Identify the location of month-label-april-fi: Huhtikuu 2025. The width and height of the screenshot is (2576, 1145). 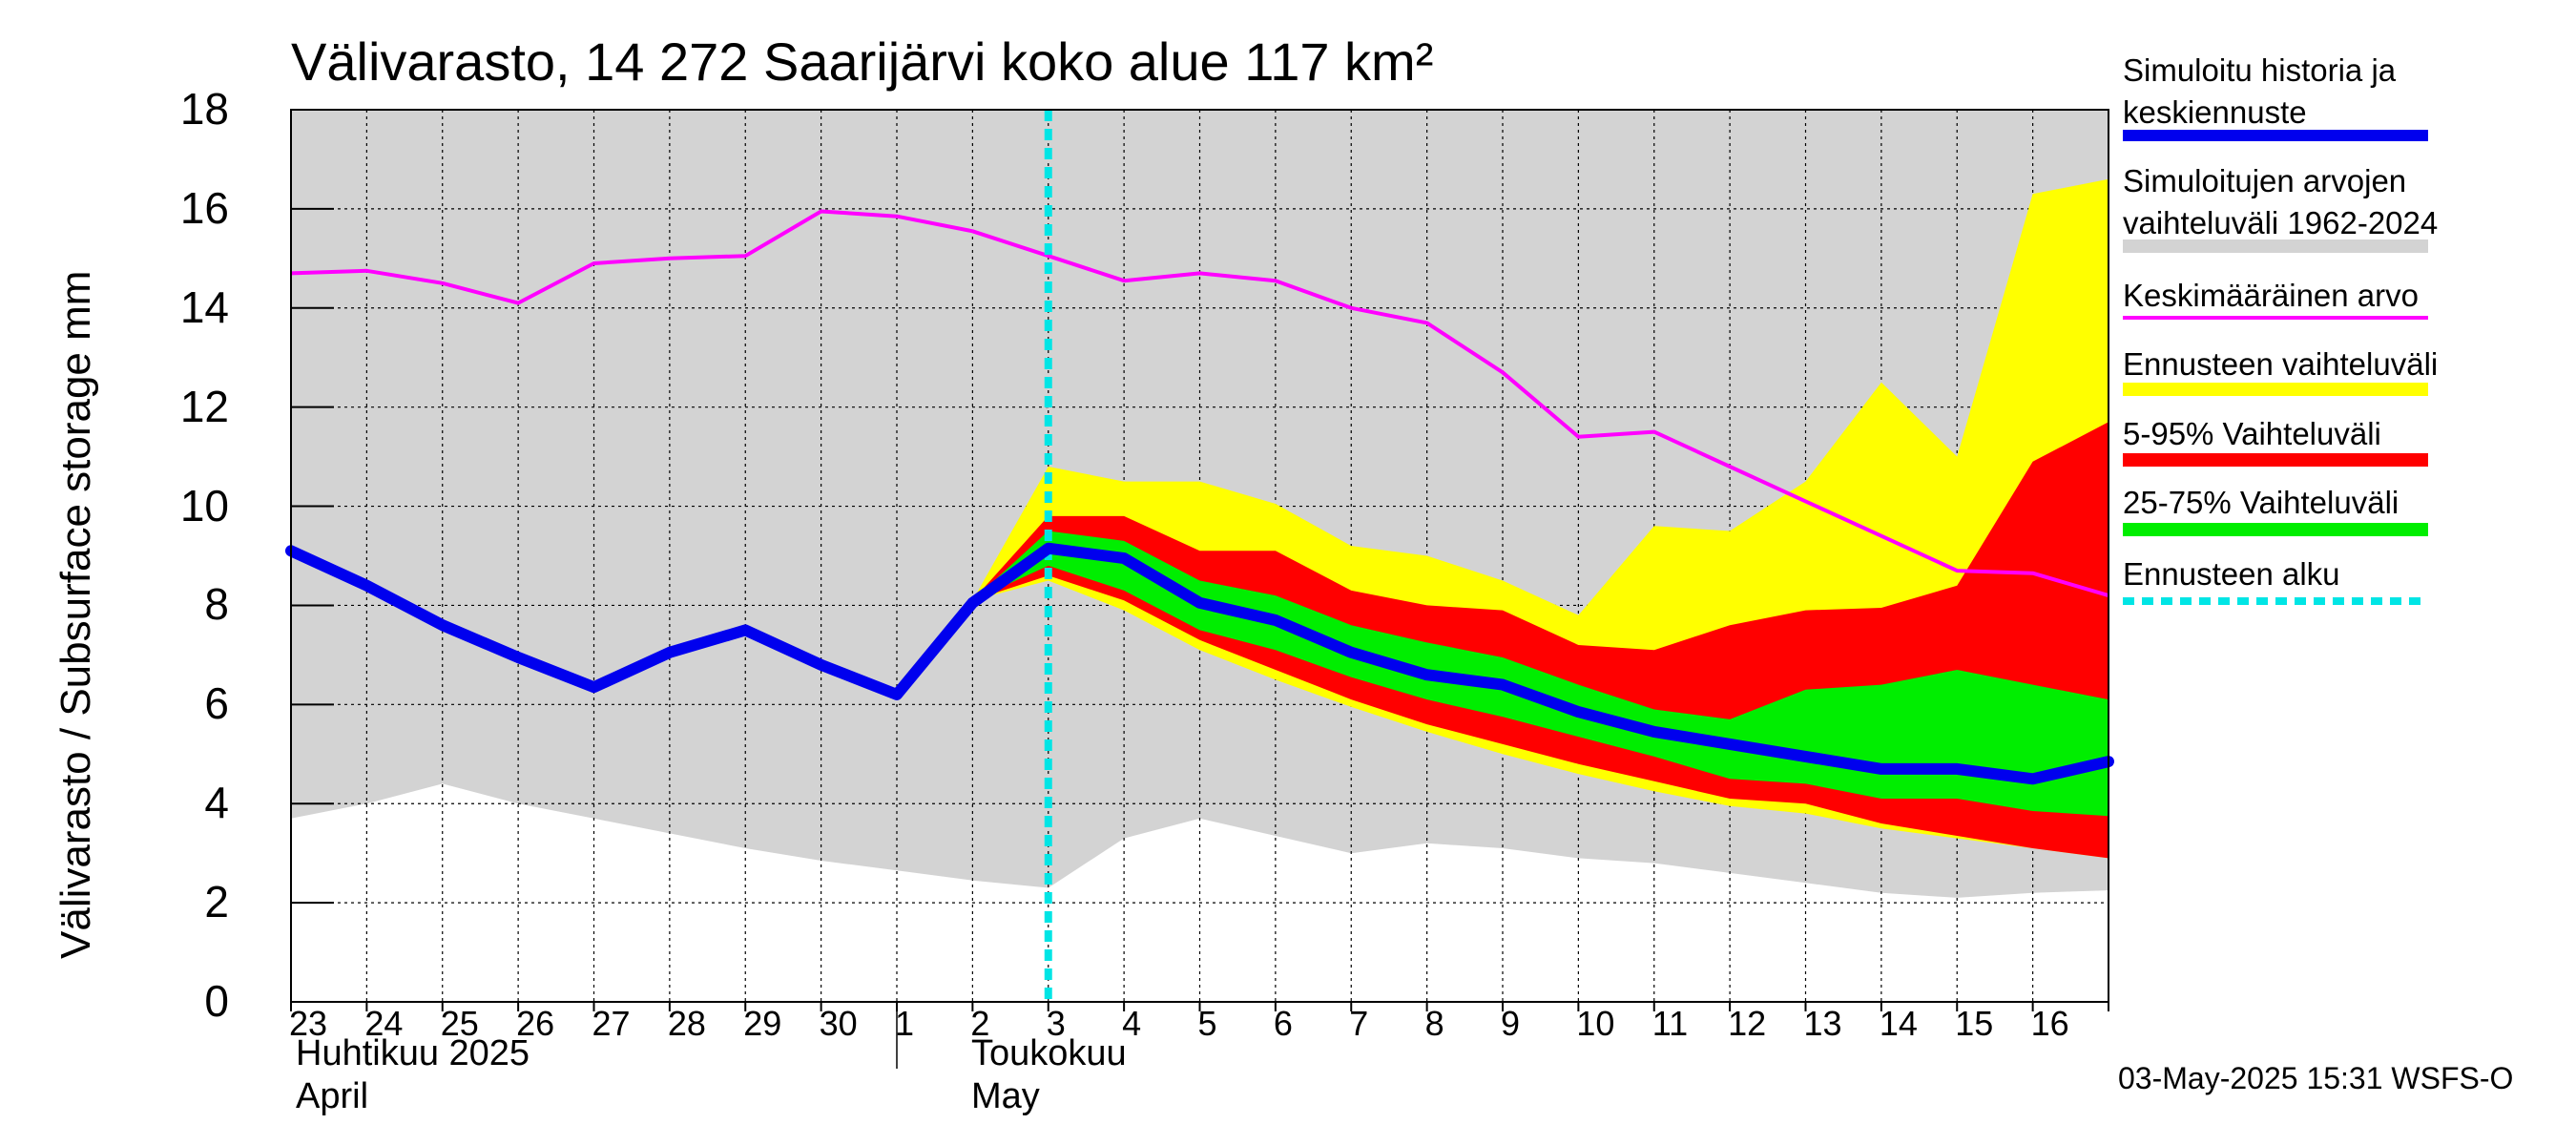
(413, 1053).